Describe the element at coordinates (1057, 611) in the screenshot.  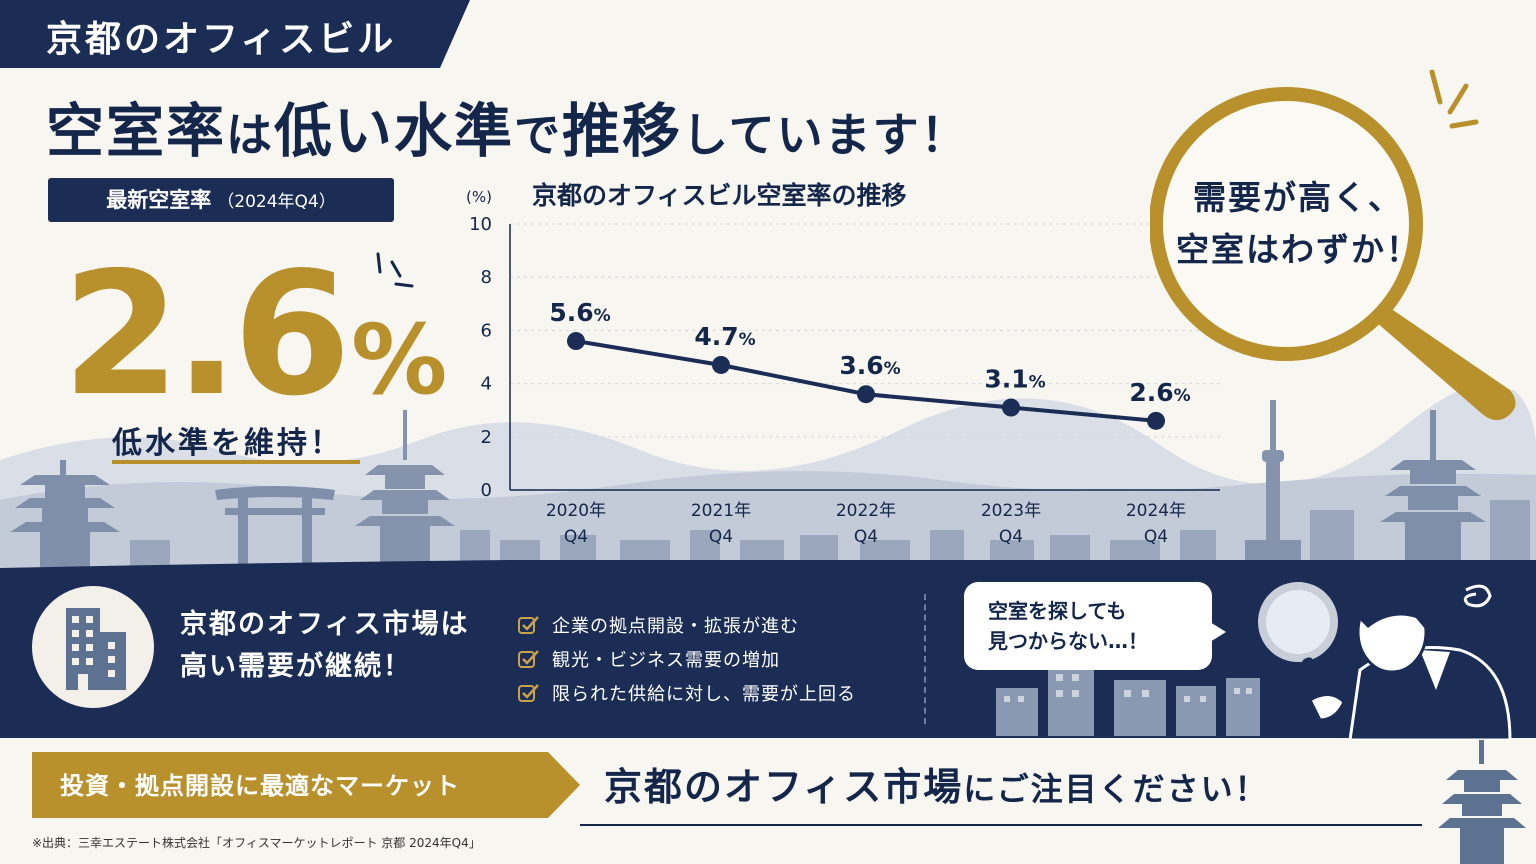
I see `speech-line-1: 空室を探しても` at that location.